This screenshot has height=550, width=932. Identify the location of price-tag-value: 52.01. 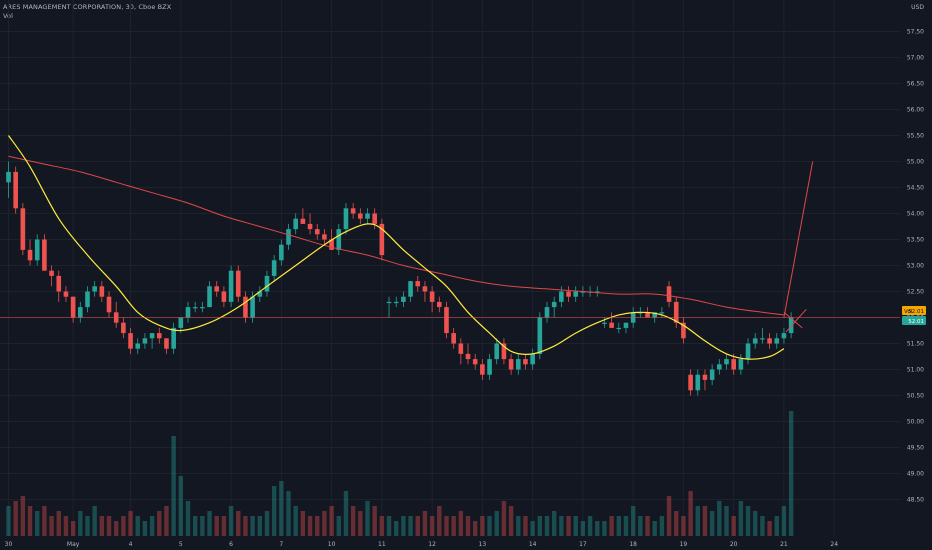
(916, 312).